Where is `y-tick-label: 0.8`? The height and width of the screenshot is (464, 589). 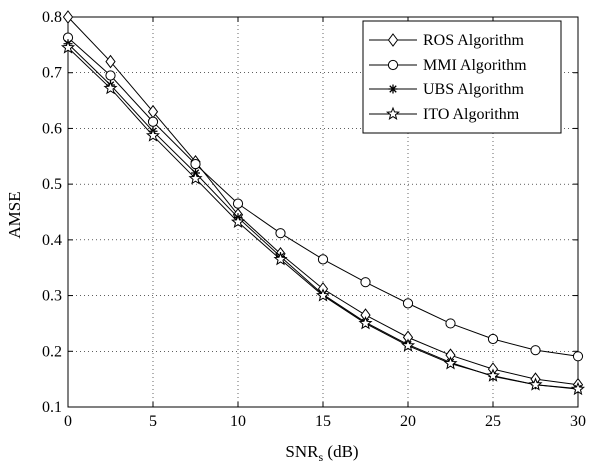 y-tick-label: 0.8 is located at coordinates (52, 17).